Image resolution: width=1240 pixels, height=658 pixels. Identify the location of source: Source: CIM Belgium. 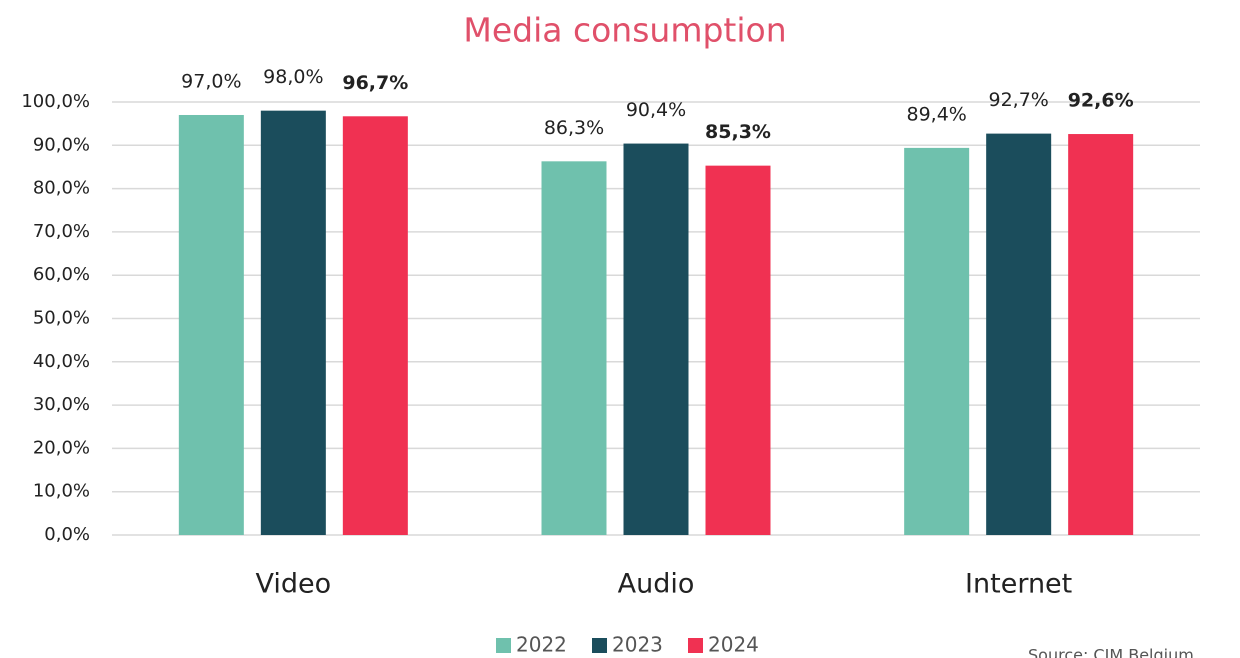
(1111, 652).